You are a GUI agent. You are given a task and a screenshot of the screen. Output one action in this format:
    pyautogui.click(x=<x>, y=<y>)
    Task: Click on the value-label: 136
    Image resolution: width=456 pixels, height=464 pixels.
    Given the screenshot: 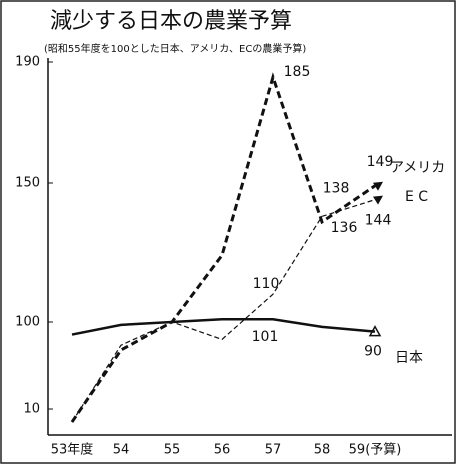 What is the action you would take?
    pyautogui.click(x=344, y=228)
    